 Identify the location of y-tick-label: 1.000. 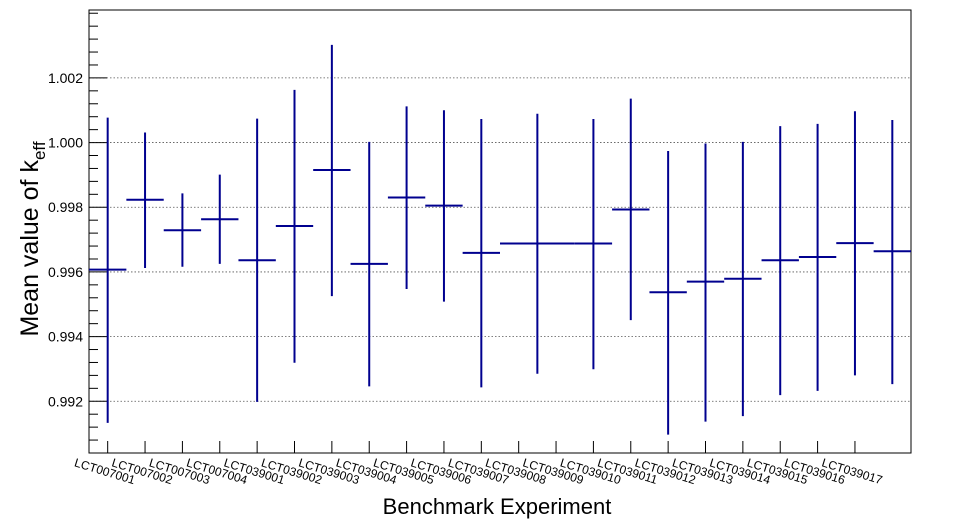
(65, 143).